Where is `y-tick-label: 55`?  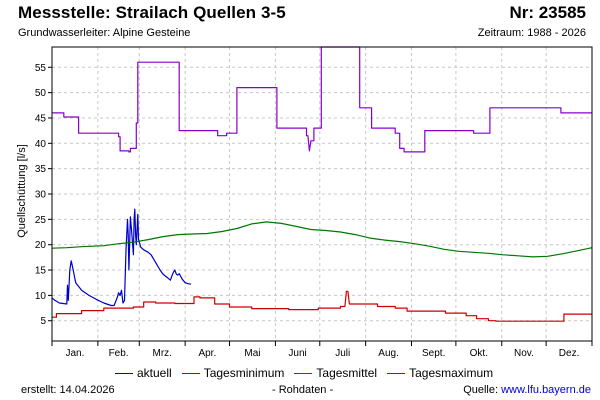 y-tick-label: 55 is located at coordinates (41, 68).